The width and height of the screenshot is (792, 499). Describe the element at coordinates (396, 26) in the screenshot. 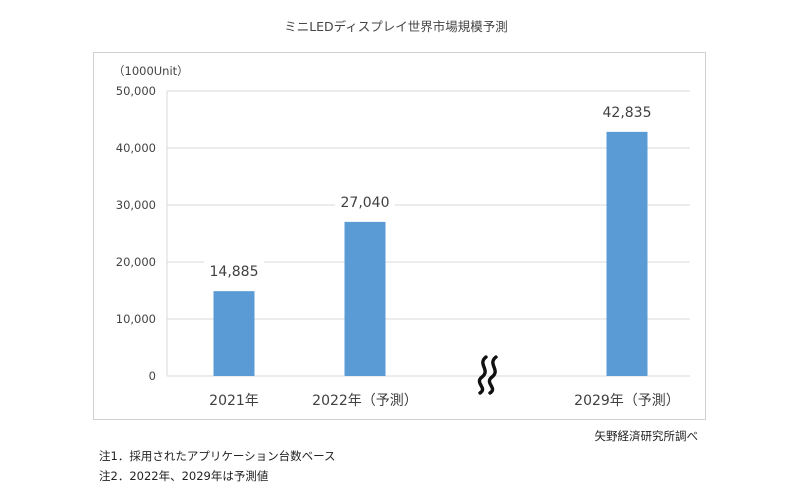

I see `chart-title: ミニLEDディスプレイ世界市場規模予測` at that location.